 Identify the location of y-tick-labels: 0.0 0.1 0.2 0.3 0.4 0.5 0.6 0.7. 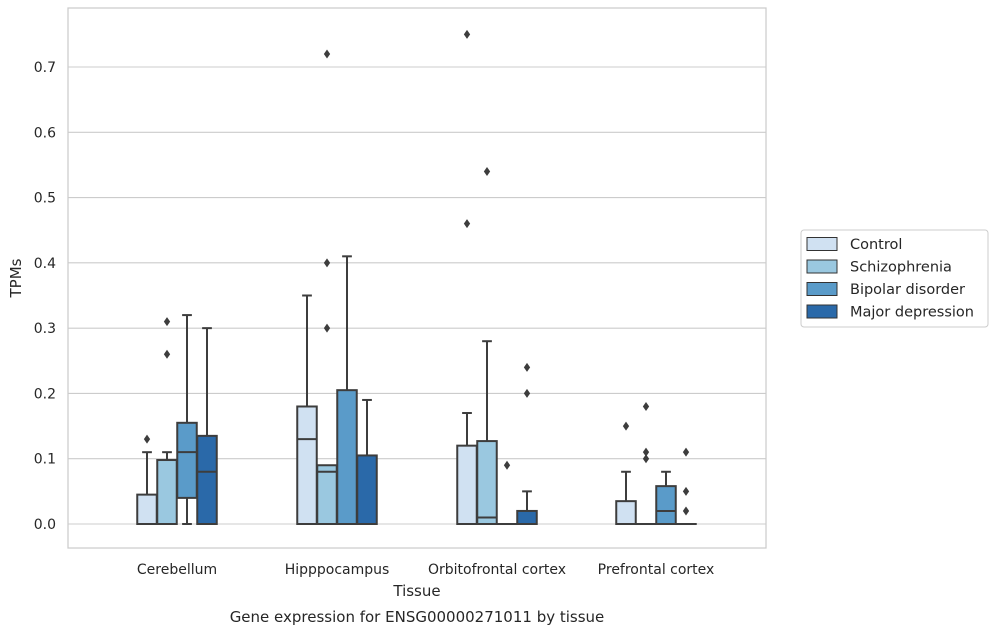
(45, 296).